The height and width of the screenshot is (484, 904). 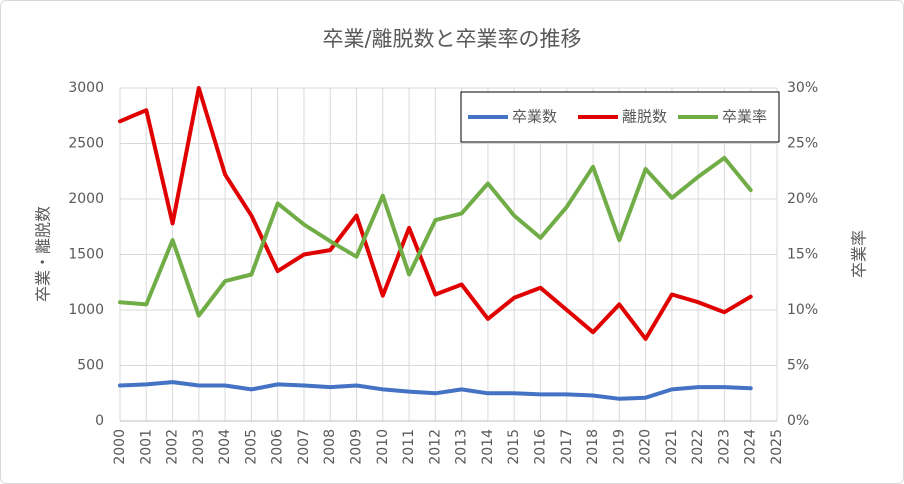 I want to click on x-tick-label: 2008, so click(x=330, y=447).